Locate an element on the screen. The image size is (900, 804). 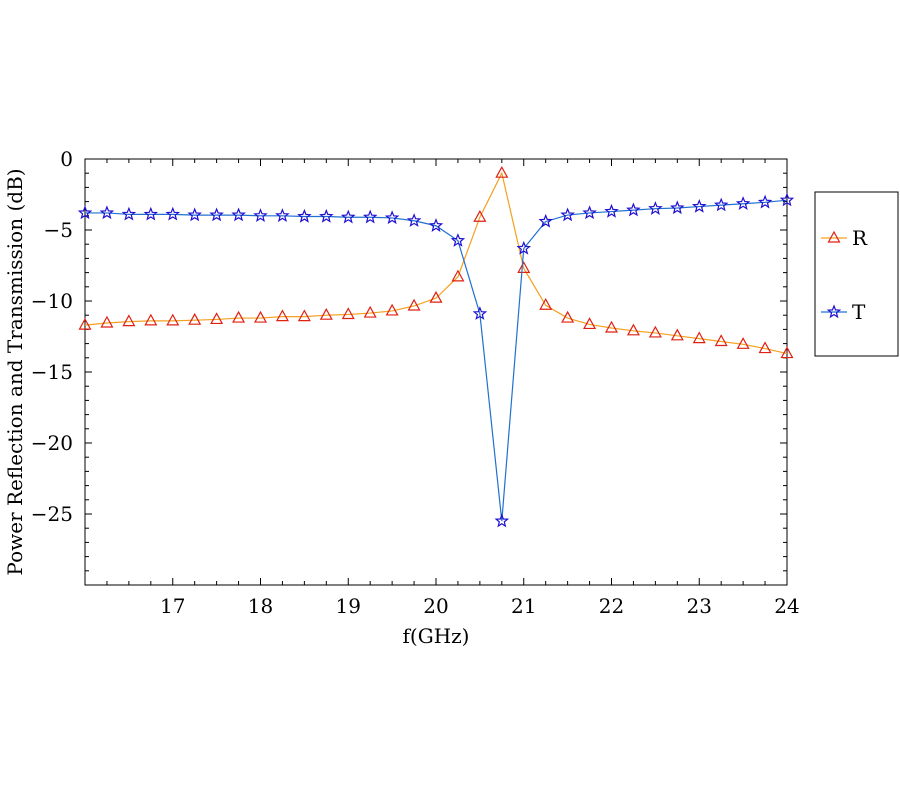
x-tick-label: 21 is located at coordinates (523, 606).